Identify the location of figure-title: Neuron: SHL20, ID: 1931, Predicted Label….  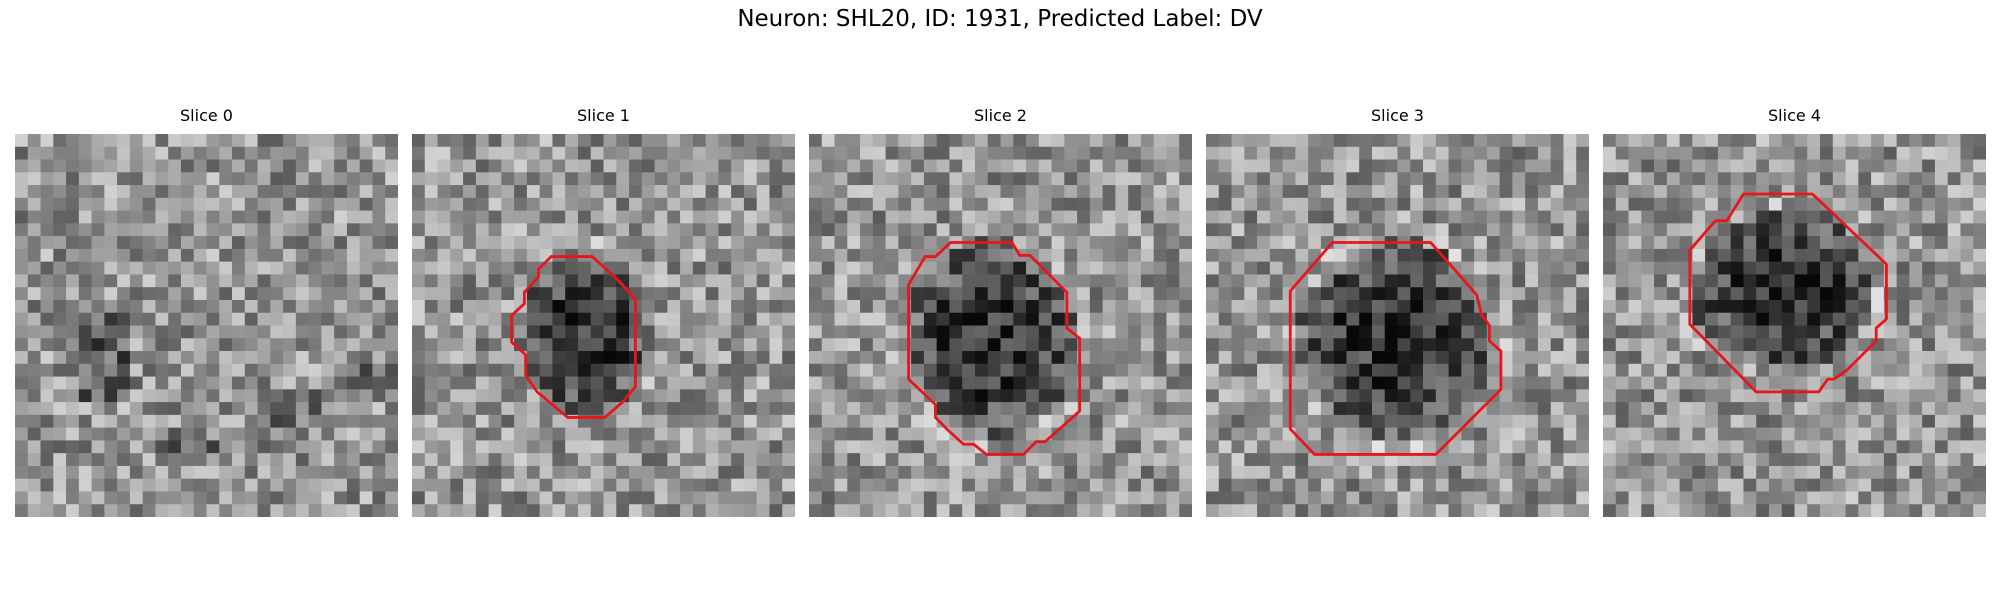
(1000, 19).